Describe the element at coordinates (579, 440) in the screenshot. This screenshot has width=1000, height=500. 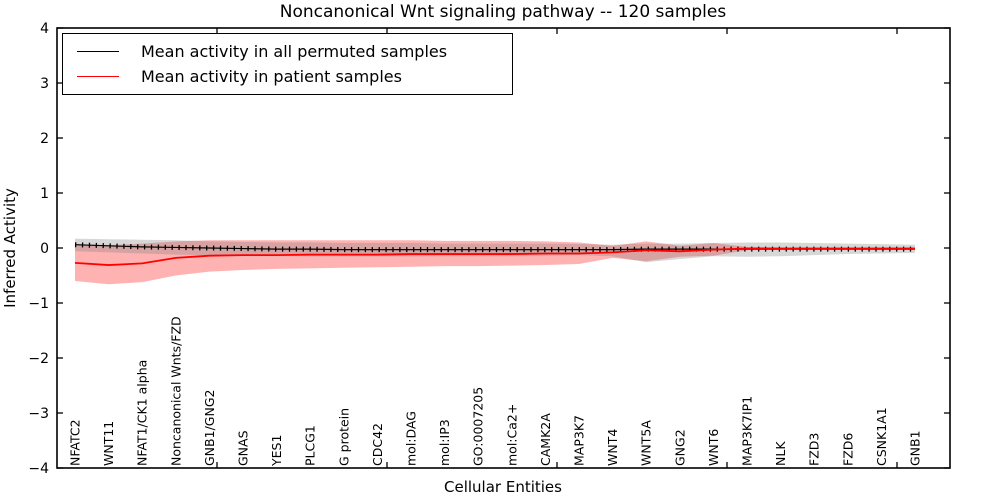
I see `x-category-label: MAP3K7` at that location.